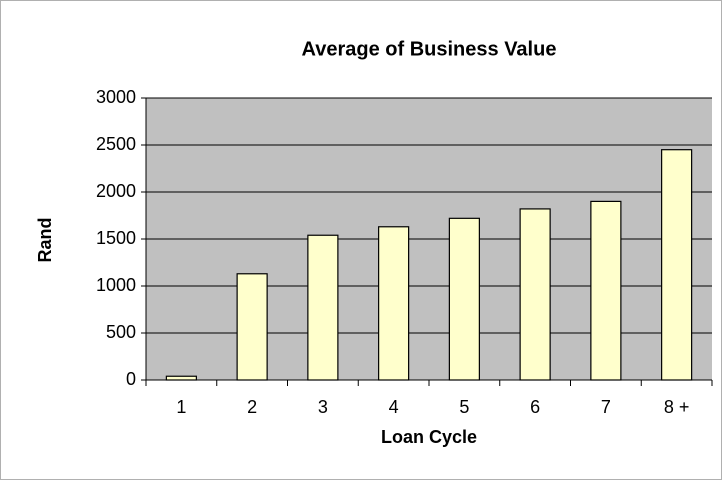 This screenshot has width=726, height=489. I want to click on chart-title: Average of Business Value, so click(429, 49).